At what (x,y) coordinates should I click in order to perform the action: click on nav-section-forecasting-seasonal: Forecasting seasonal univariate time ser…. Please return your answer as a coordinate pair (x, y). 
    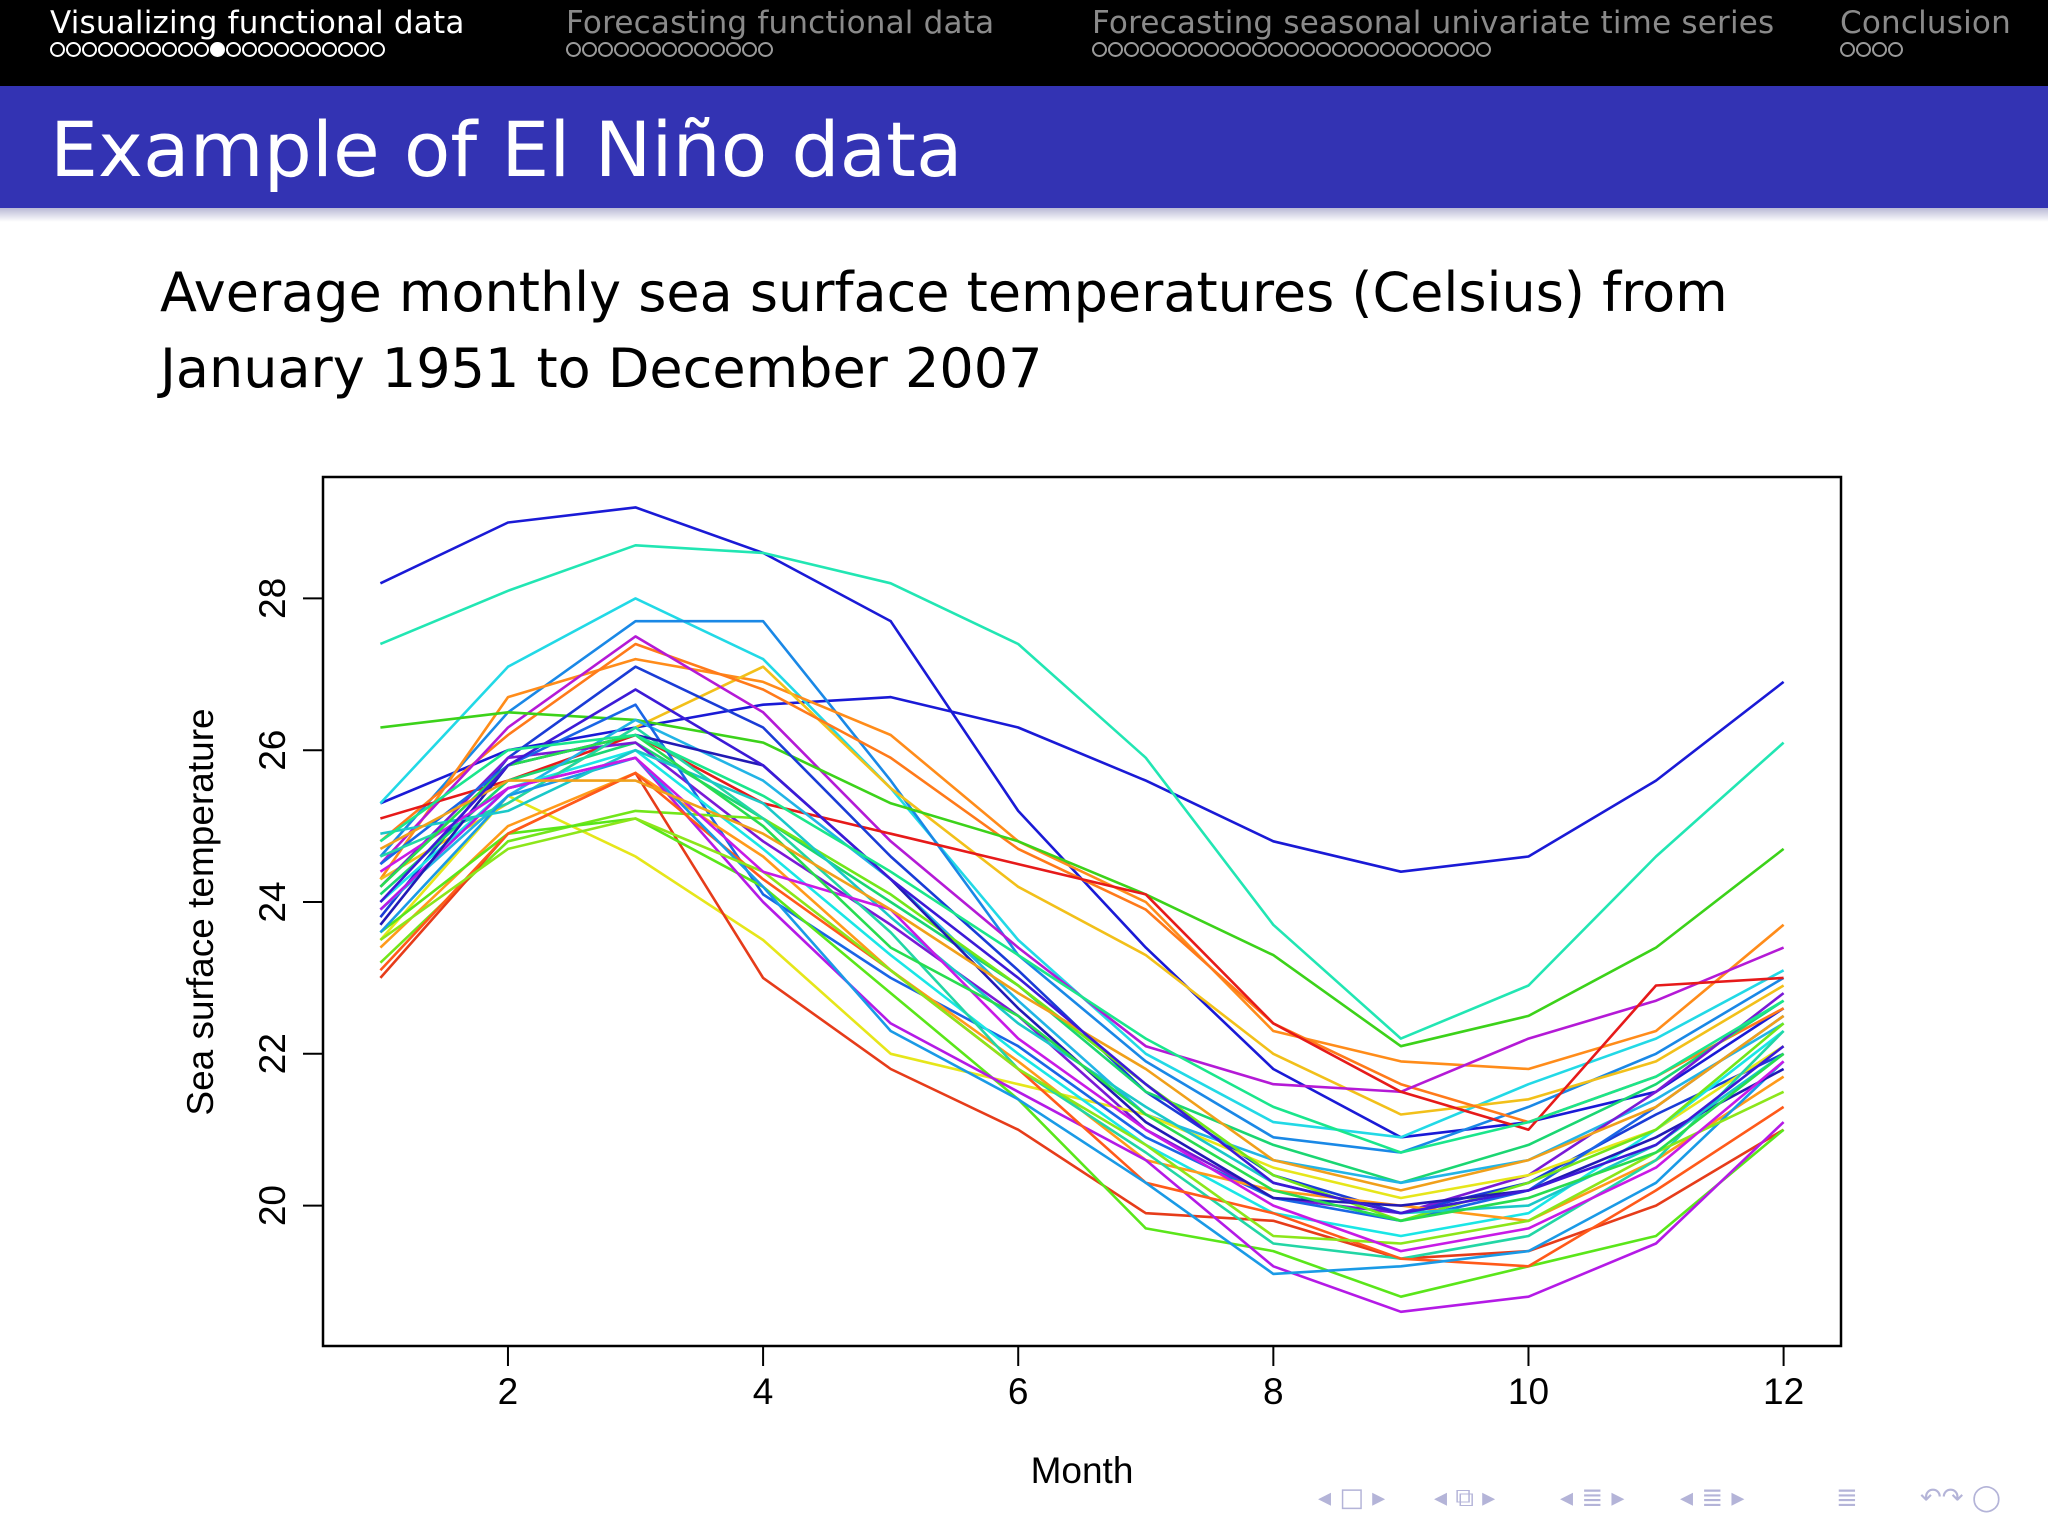
    Looking at the image, I should click on (1433, 35).